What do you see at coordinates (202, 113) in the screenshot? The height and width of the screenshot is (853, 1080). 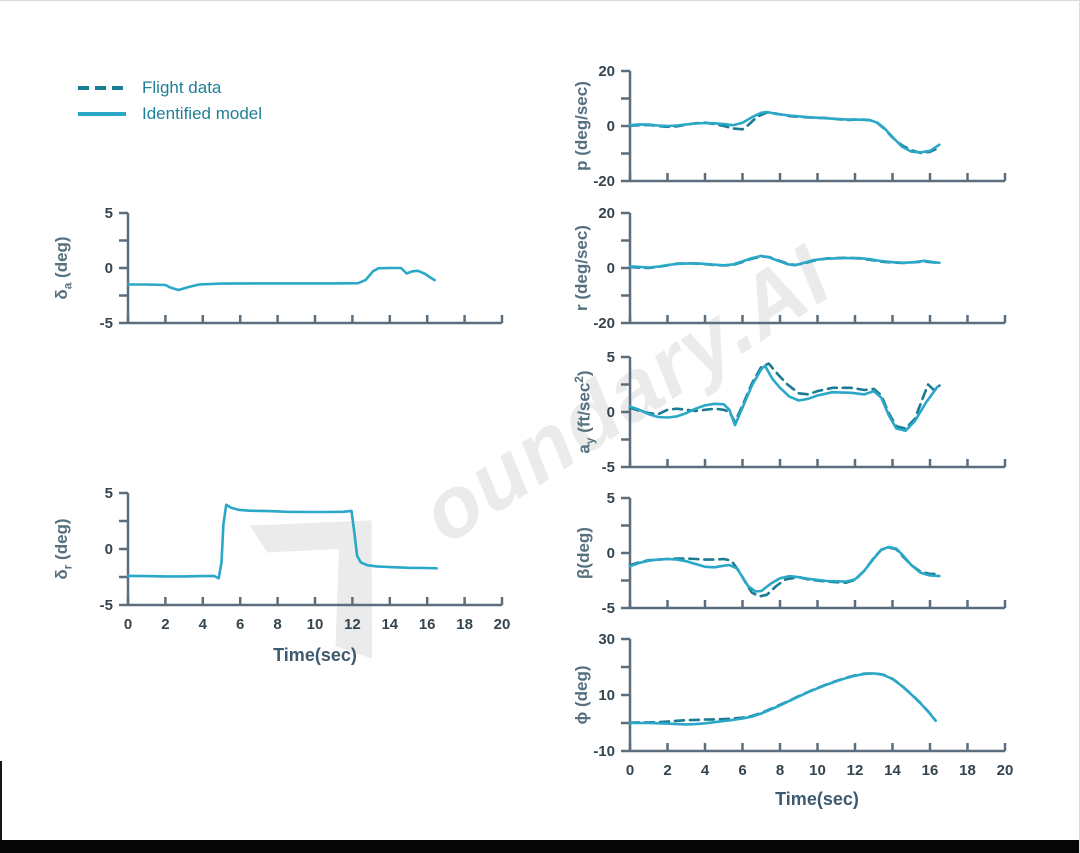 I see `legend-label: Identified model` at bounding box center [202, 113].